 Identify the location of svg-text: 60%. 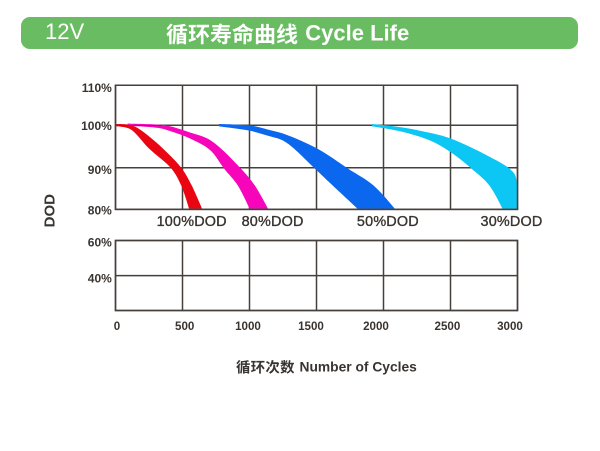
(100, 243).